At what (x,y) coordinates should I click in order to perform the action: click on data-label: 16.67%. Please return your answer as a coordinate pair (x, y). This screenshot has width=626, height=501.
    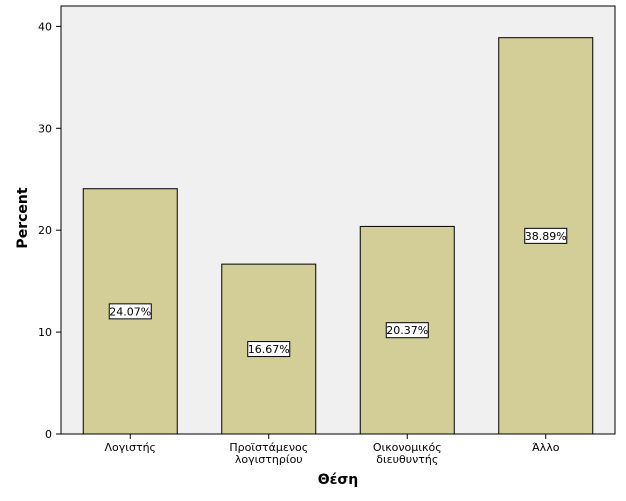
    Looking at the image, I should click on (269, 349).